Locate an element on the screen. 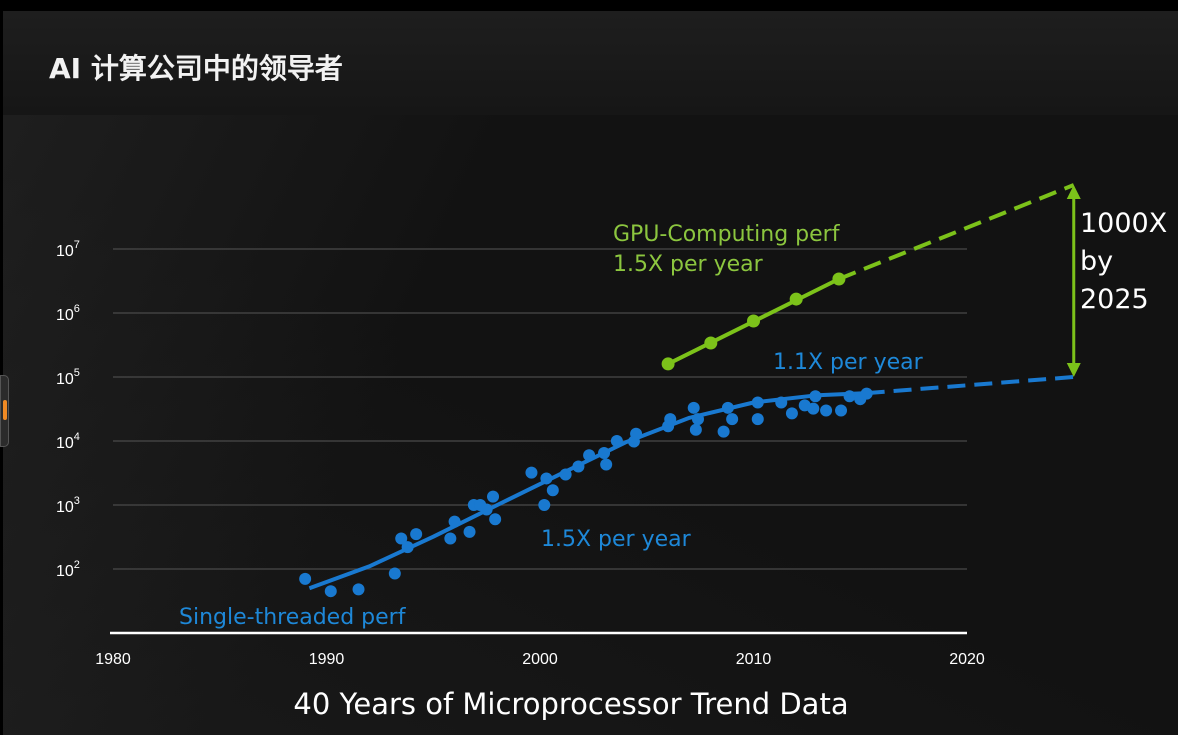 This screenshot has height=735, width=1178. y-tick-label: 10³ is located at coordinates (68, 505).